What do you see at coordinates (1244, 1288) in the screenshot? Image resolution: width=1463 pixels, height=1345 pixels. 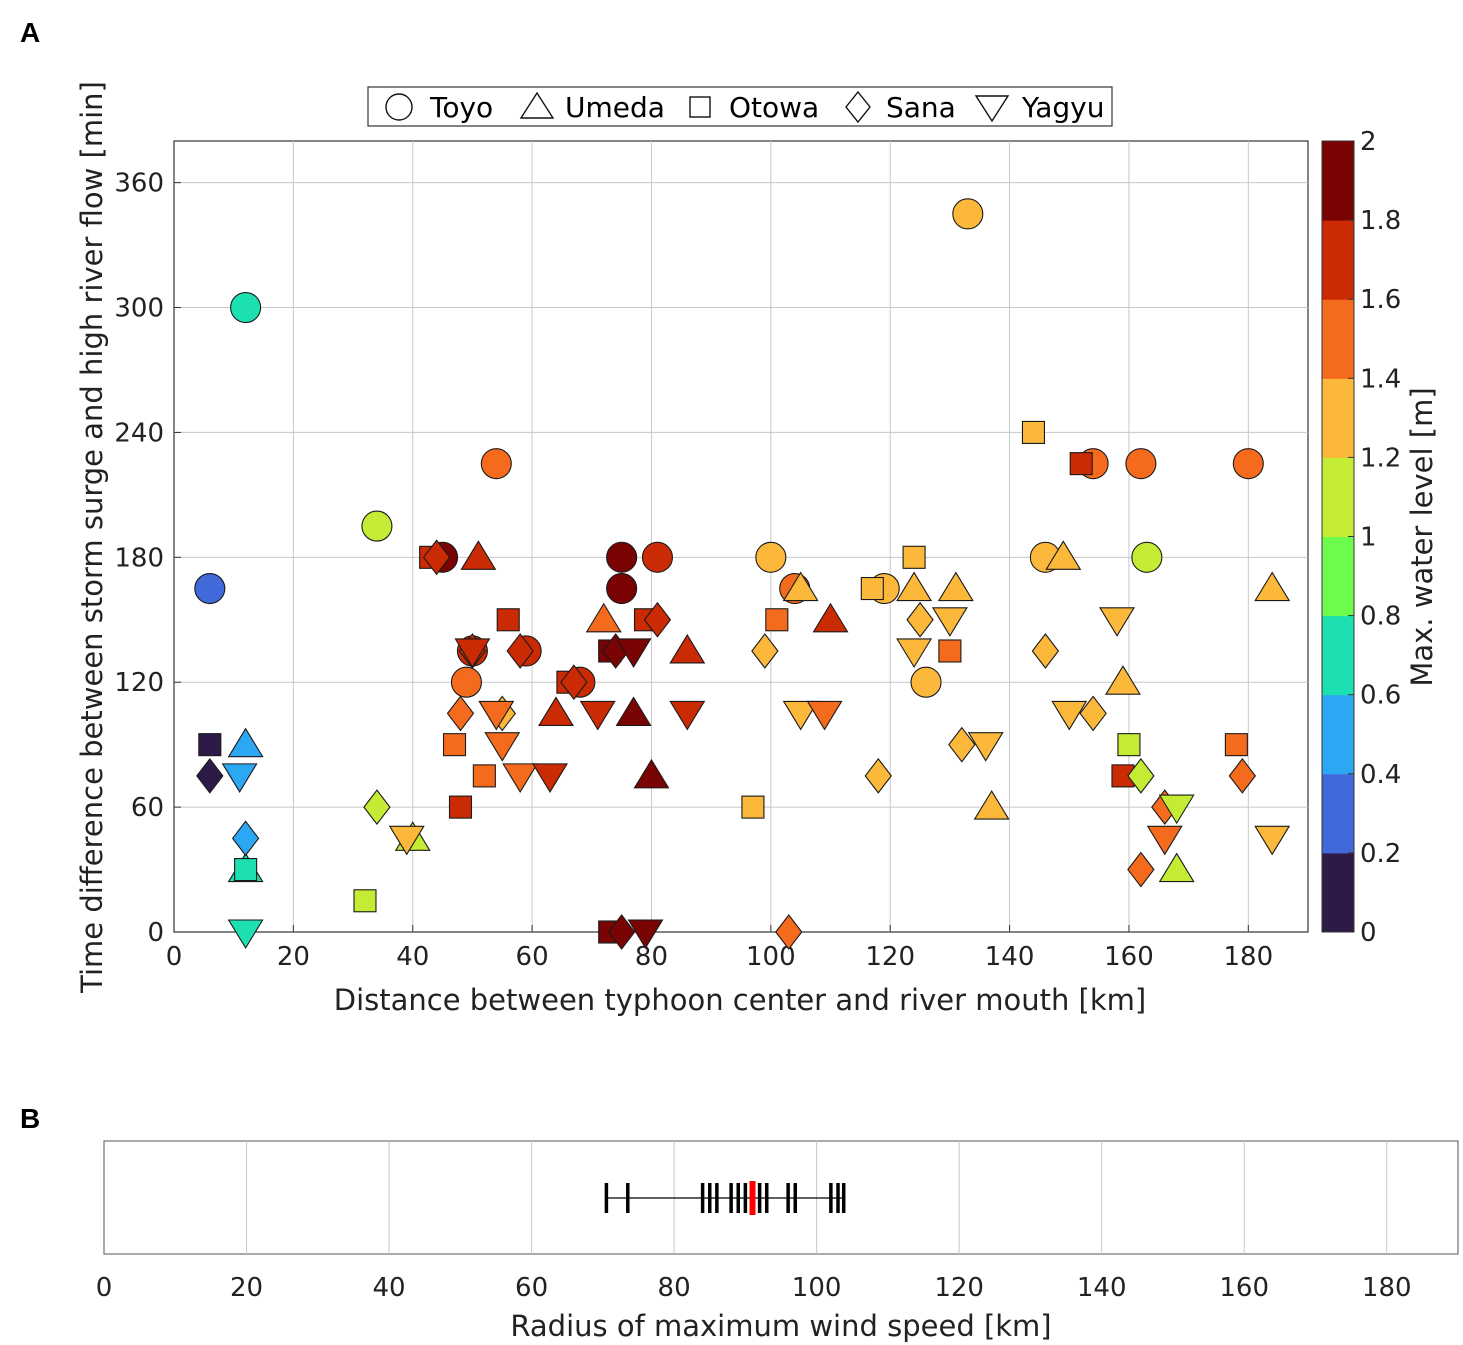 I see `x-tick-label-b: 160` at bounding box center [1244, 1288].